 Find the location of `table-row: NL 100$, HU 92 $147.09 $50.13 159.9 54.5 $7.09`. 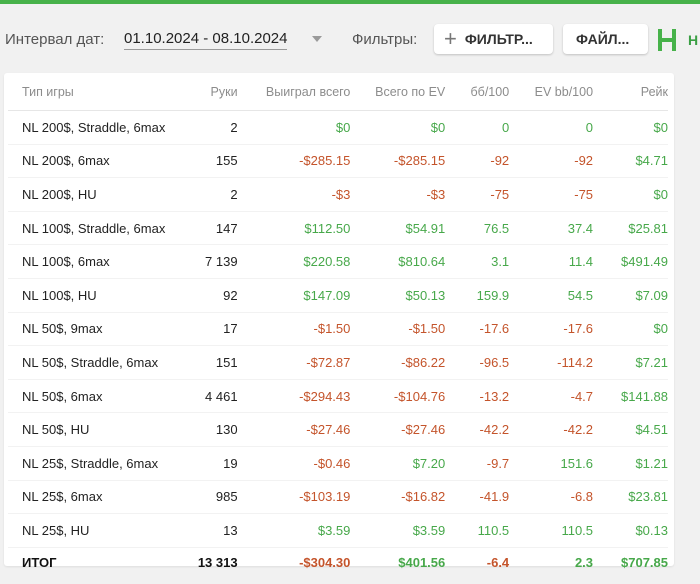

table-row: NL 100$, HU 92 $147.09 $50.13 159.9 54.5 $7.09 is located at coordinates (338, 295).